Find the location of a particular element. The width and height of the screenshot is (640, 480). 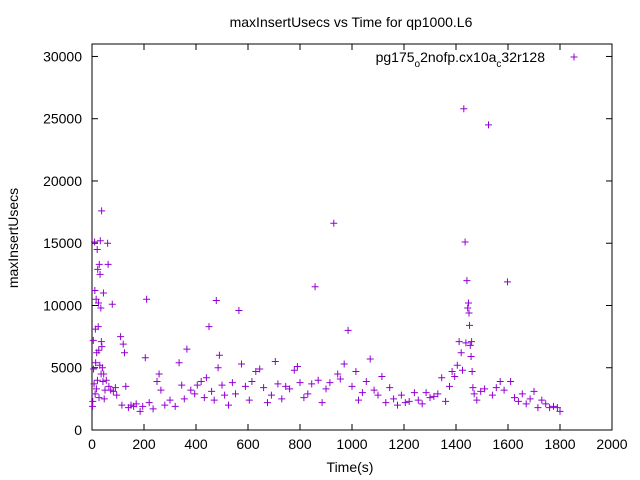

y-tick-label: 5000 is located at coordinates (66, 368).